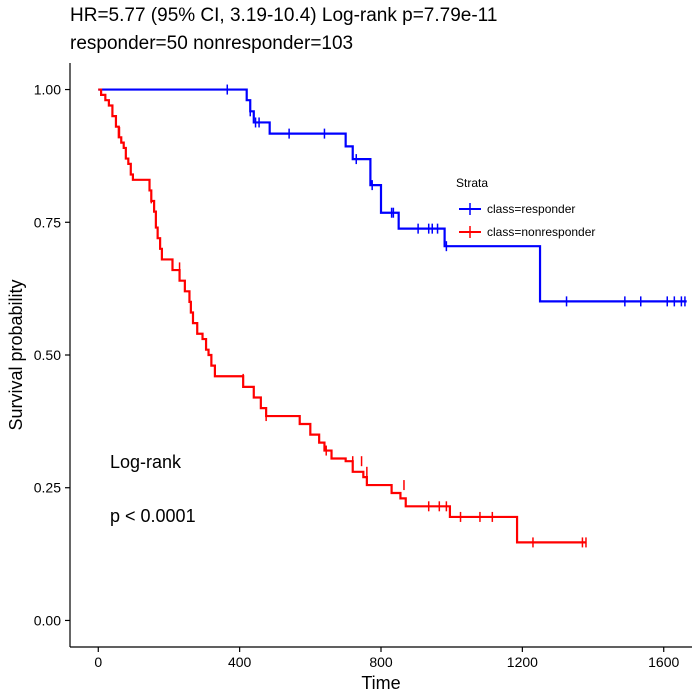 The width and height of the screenshot is (700, 700). I want to click on annotation-p-value: p < 0.0001, so click(153, 516).